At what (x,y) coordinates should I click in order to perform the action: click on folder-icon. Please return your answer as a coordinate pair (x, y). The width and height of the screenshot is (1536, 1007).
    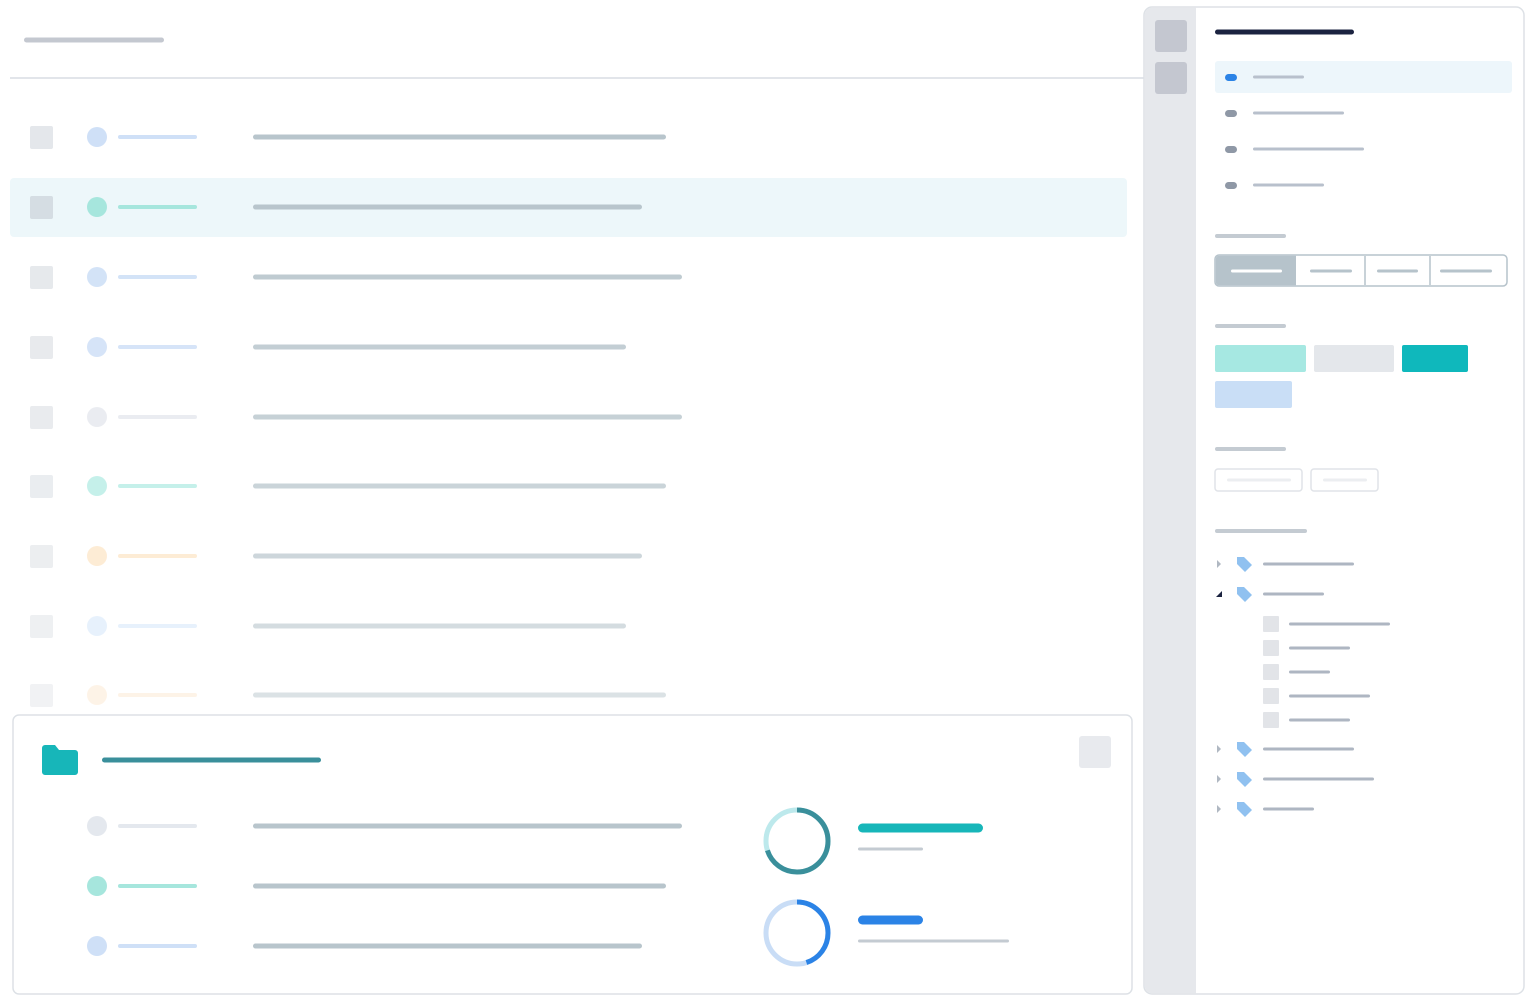
    Looking at the image, I should click on (60, 760).